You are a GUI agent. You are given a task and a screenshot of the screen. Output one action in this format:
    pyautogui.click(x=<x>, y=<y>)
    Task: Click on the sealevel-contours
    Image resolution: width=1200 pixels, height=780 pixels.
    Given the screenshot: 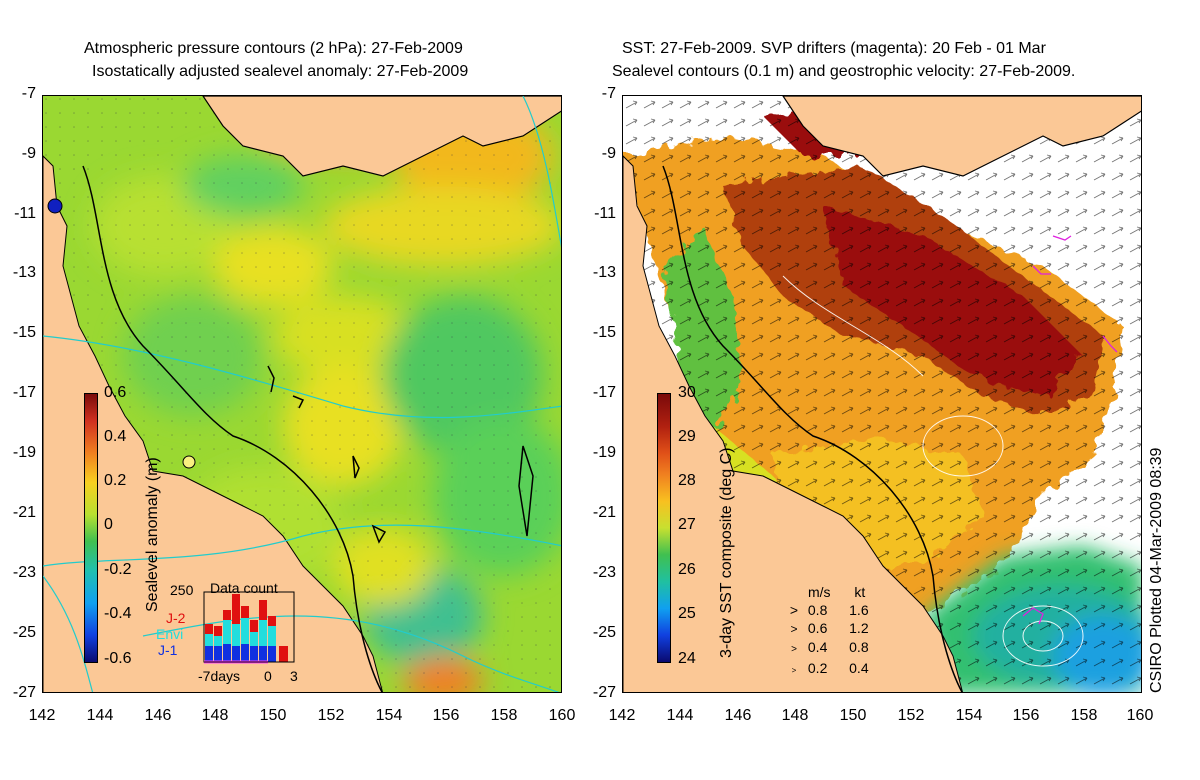 What is the action you would take?
    pyautogui.click(x=933, y=471)
    